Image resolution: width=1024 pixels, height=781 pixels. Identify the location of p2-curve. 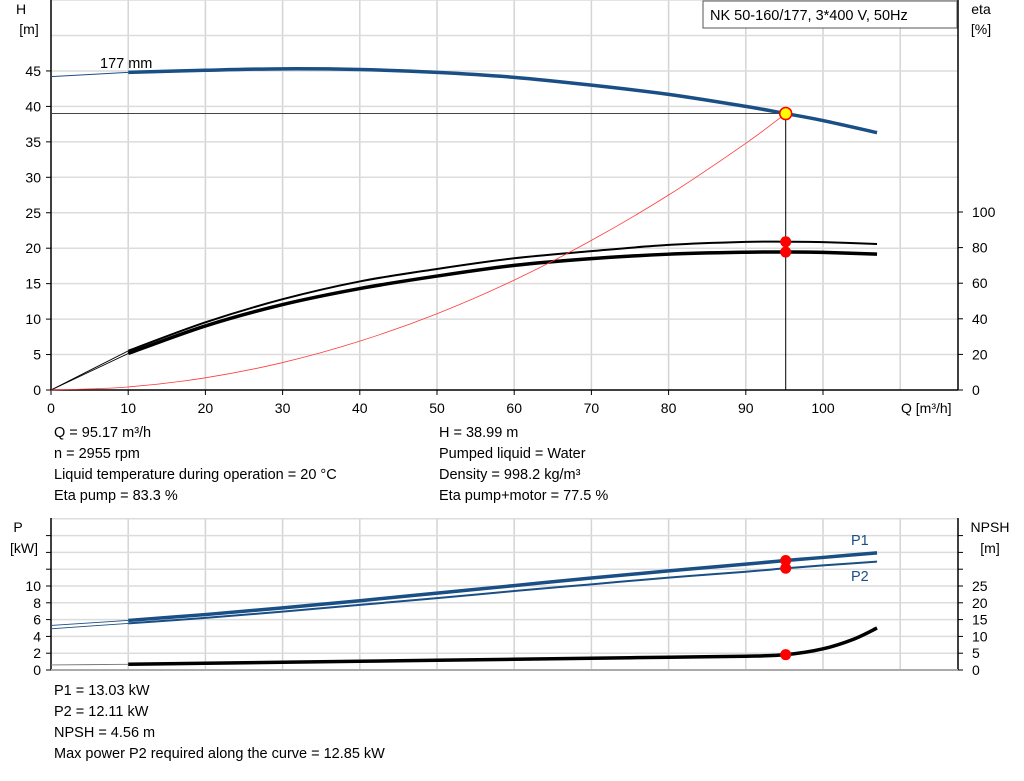
(503, 592).